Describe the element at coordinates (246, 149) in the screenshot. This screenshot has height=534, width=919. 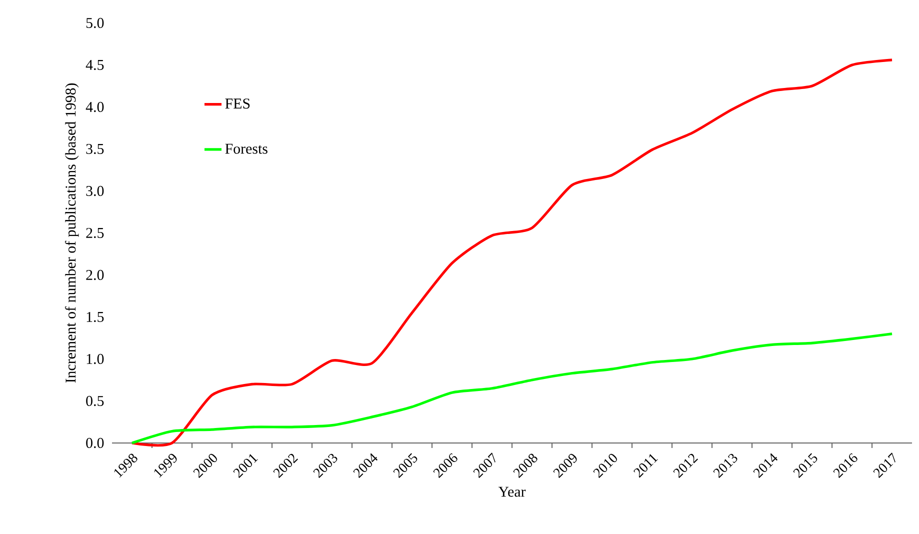
I see `legend-label: Forests` at that location.